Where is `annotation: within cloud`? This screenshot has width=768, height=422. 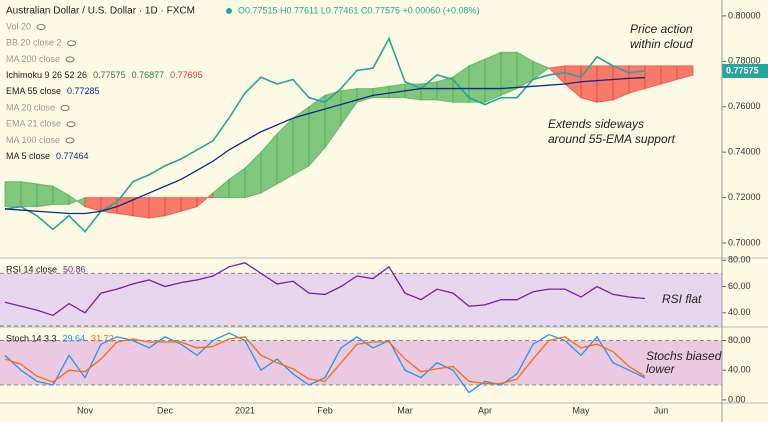
annotation: within cloud is located at coordinates (661, 44).